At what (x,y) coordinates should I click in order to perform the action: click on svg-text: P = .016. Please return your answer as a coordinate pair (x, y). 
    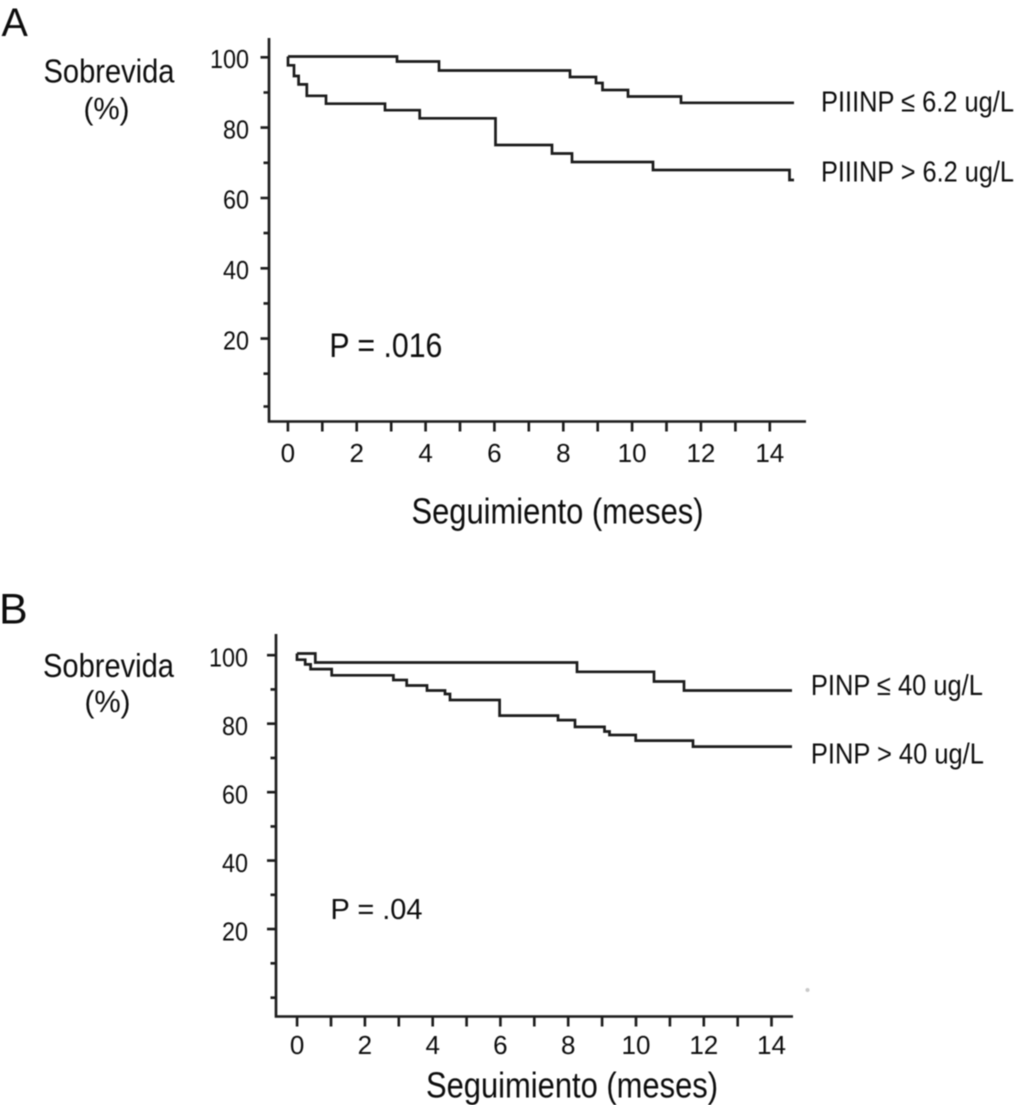
    Looking at the image, I should click on (385, 346).